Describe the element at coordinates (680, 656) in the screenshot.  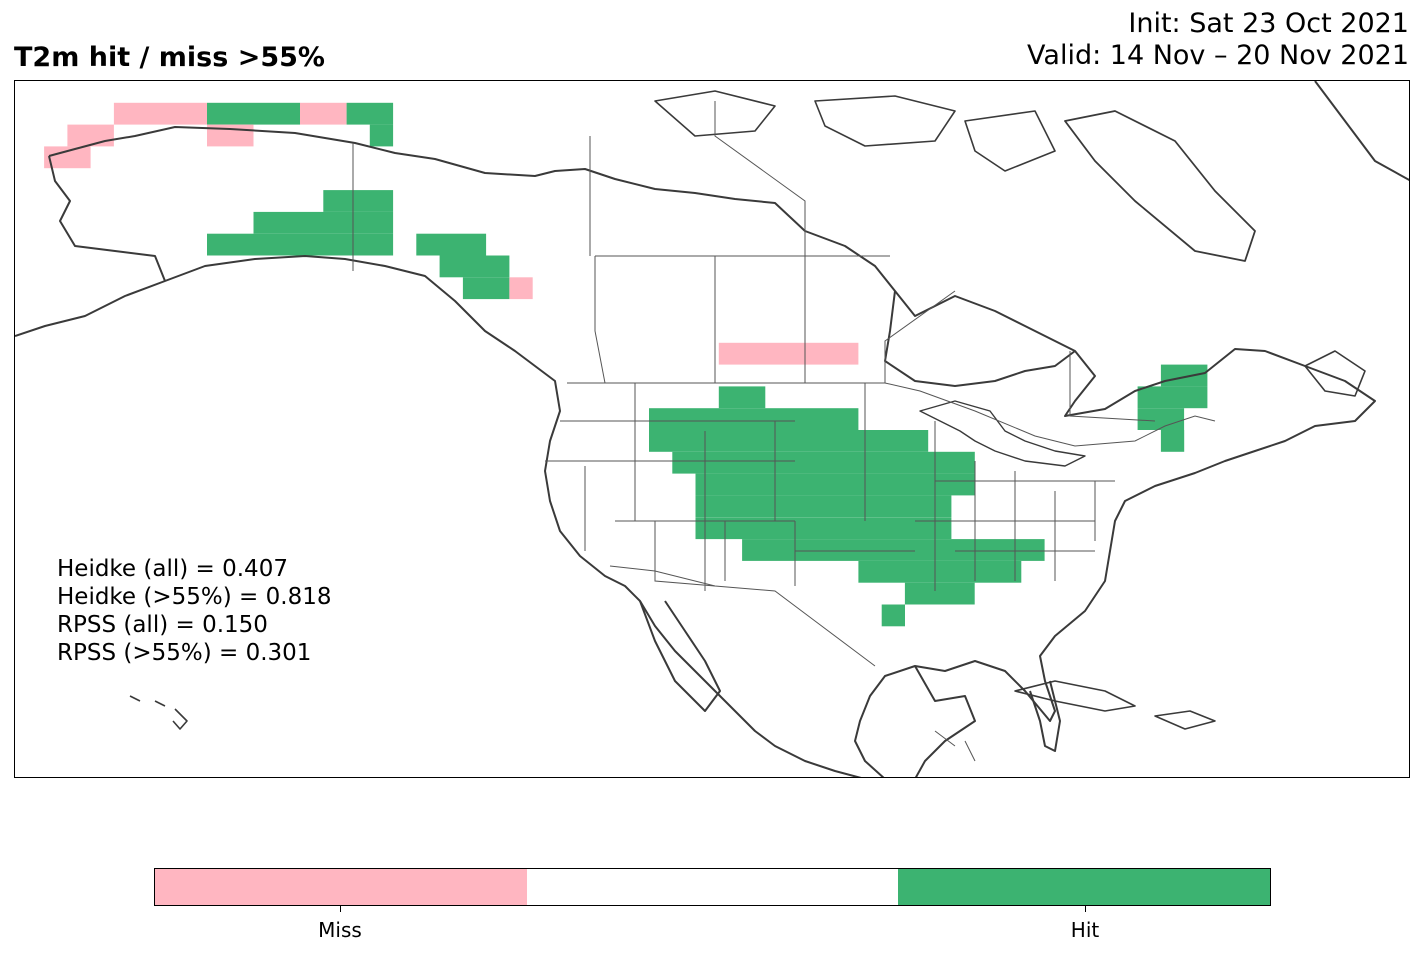
I see `coastline-baja` at that location.